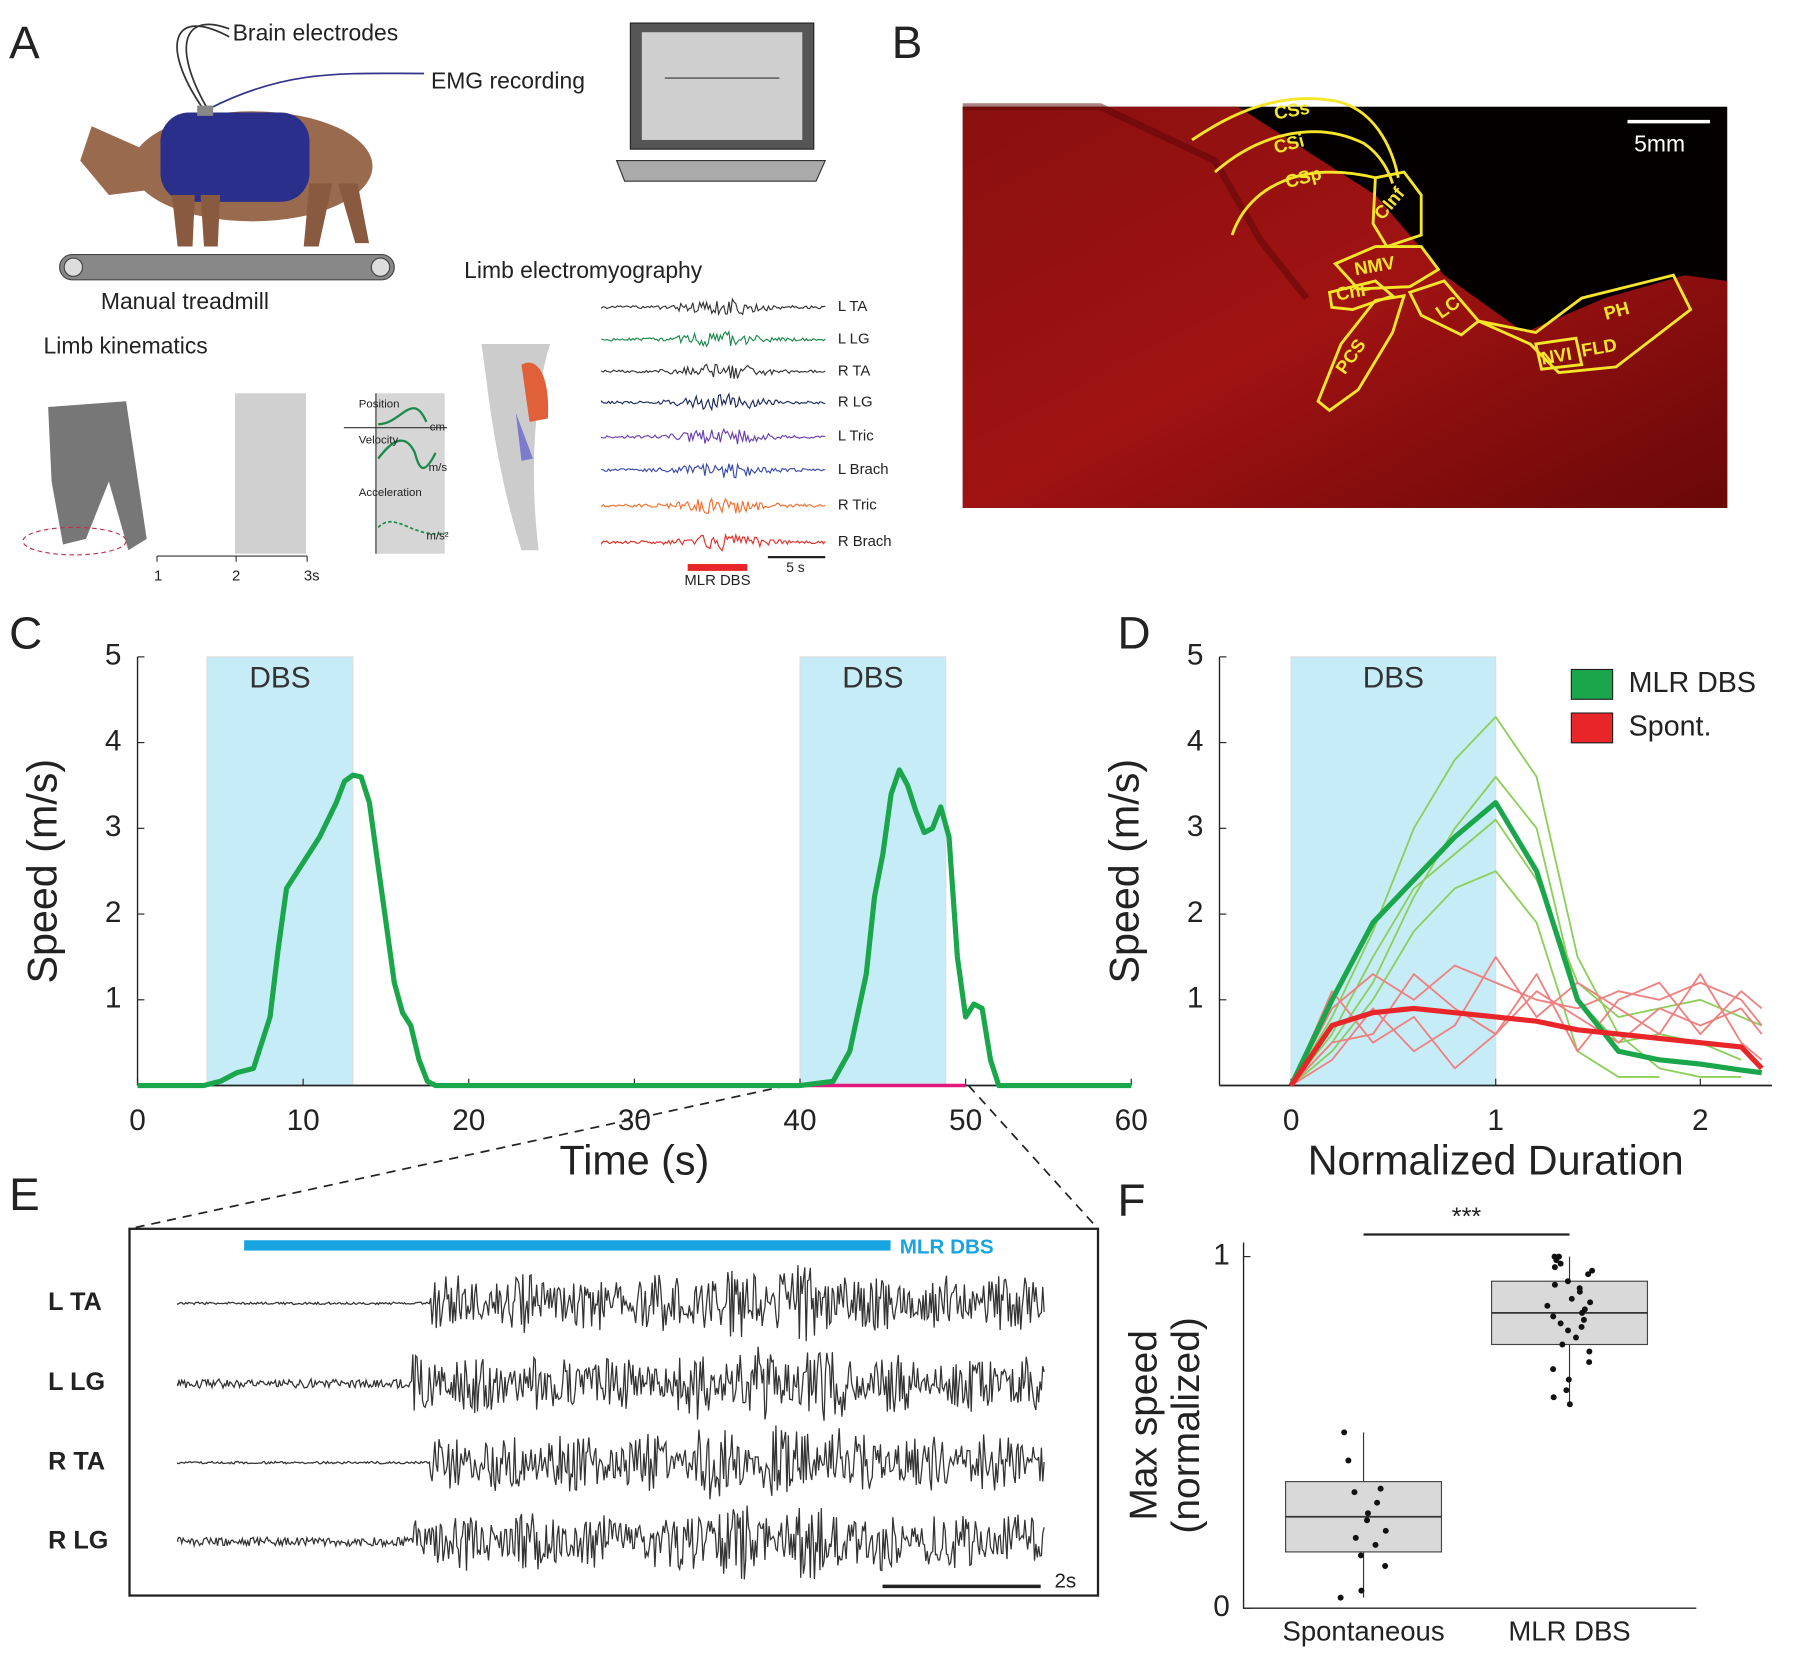 The height and width of the screenshot is (1653, 1796). What do you see at coordinates (24, 42) in the screenshot?
I see `panel-letter: A` at bounding box center [24, 42].